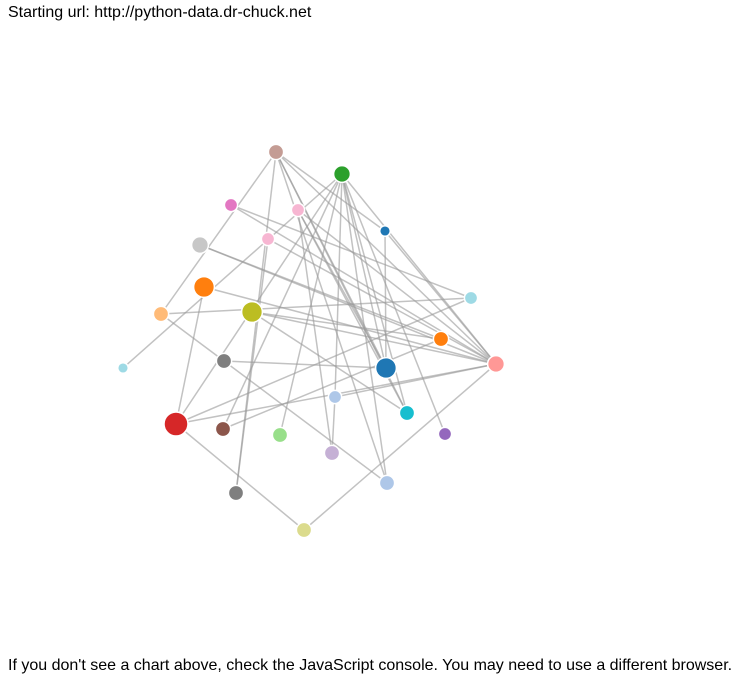 Image resolution: width=731 pixels, height=684 pixels. What do you see at coordinates (305, 364) in the screenshot?
I see `link-n12-n13` at bounding box center [305, 364].